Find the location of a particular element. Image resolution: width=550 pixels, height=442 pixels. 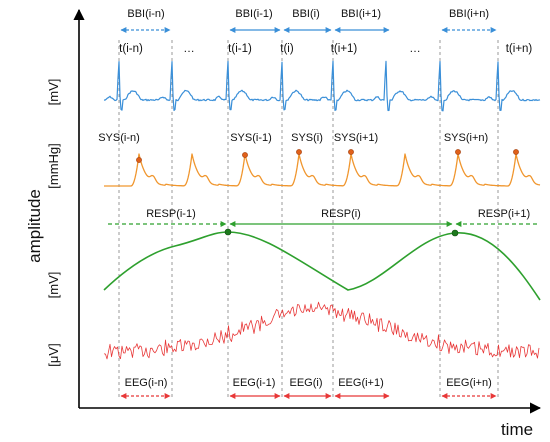

unit-label-resp: [mV] is located at coordinates (53, 285).